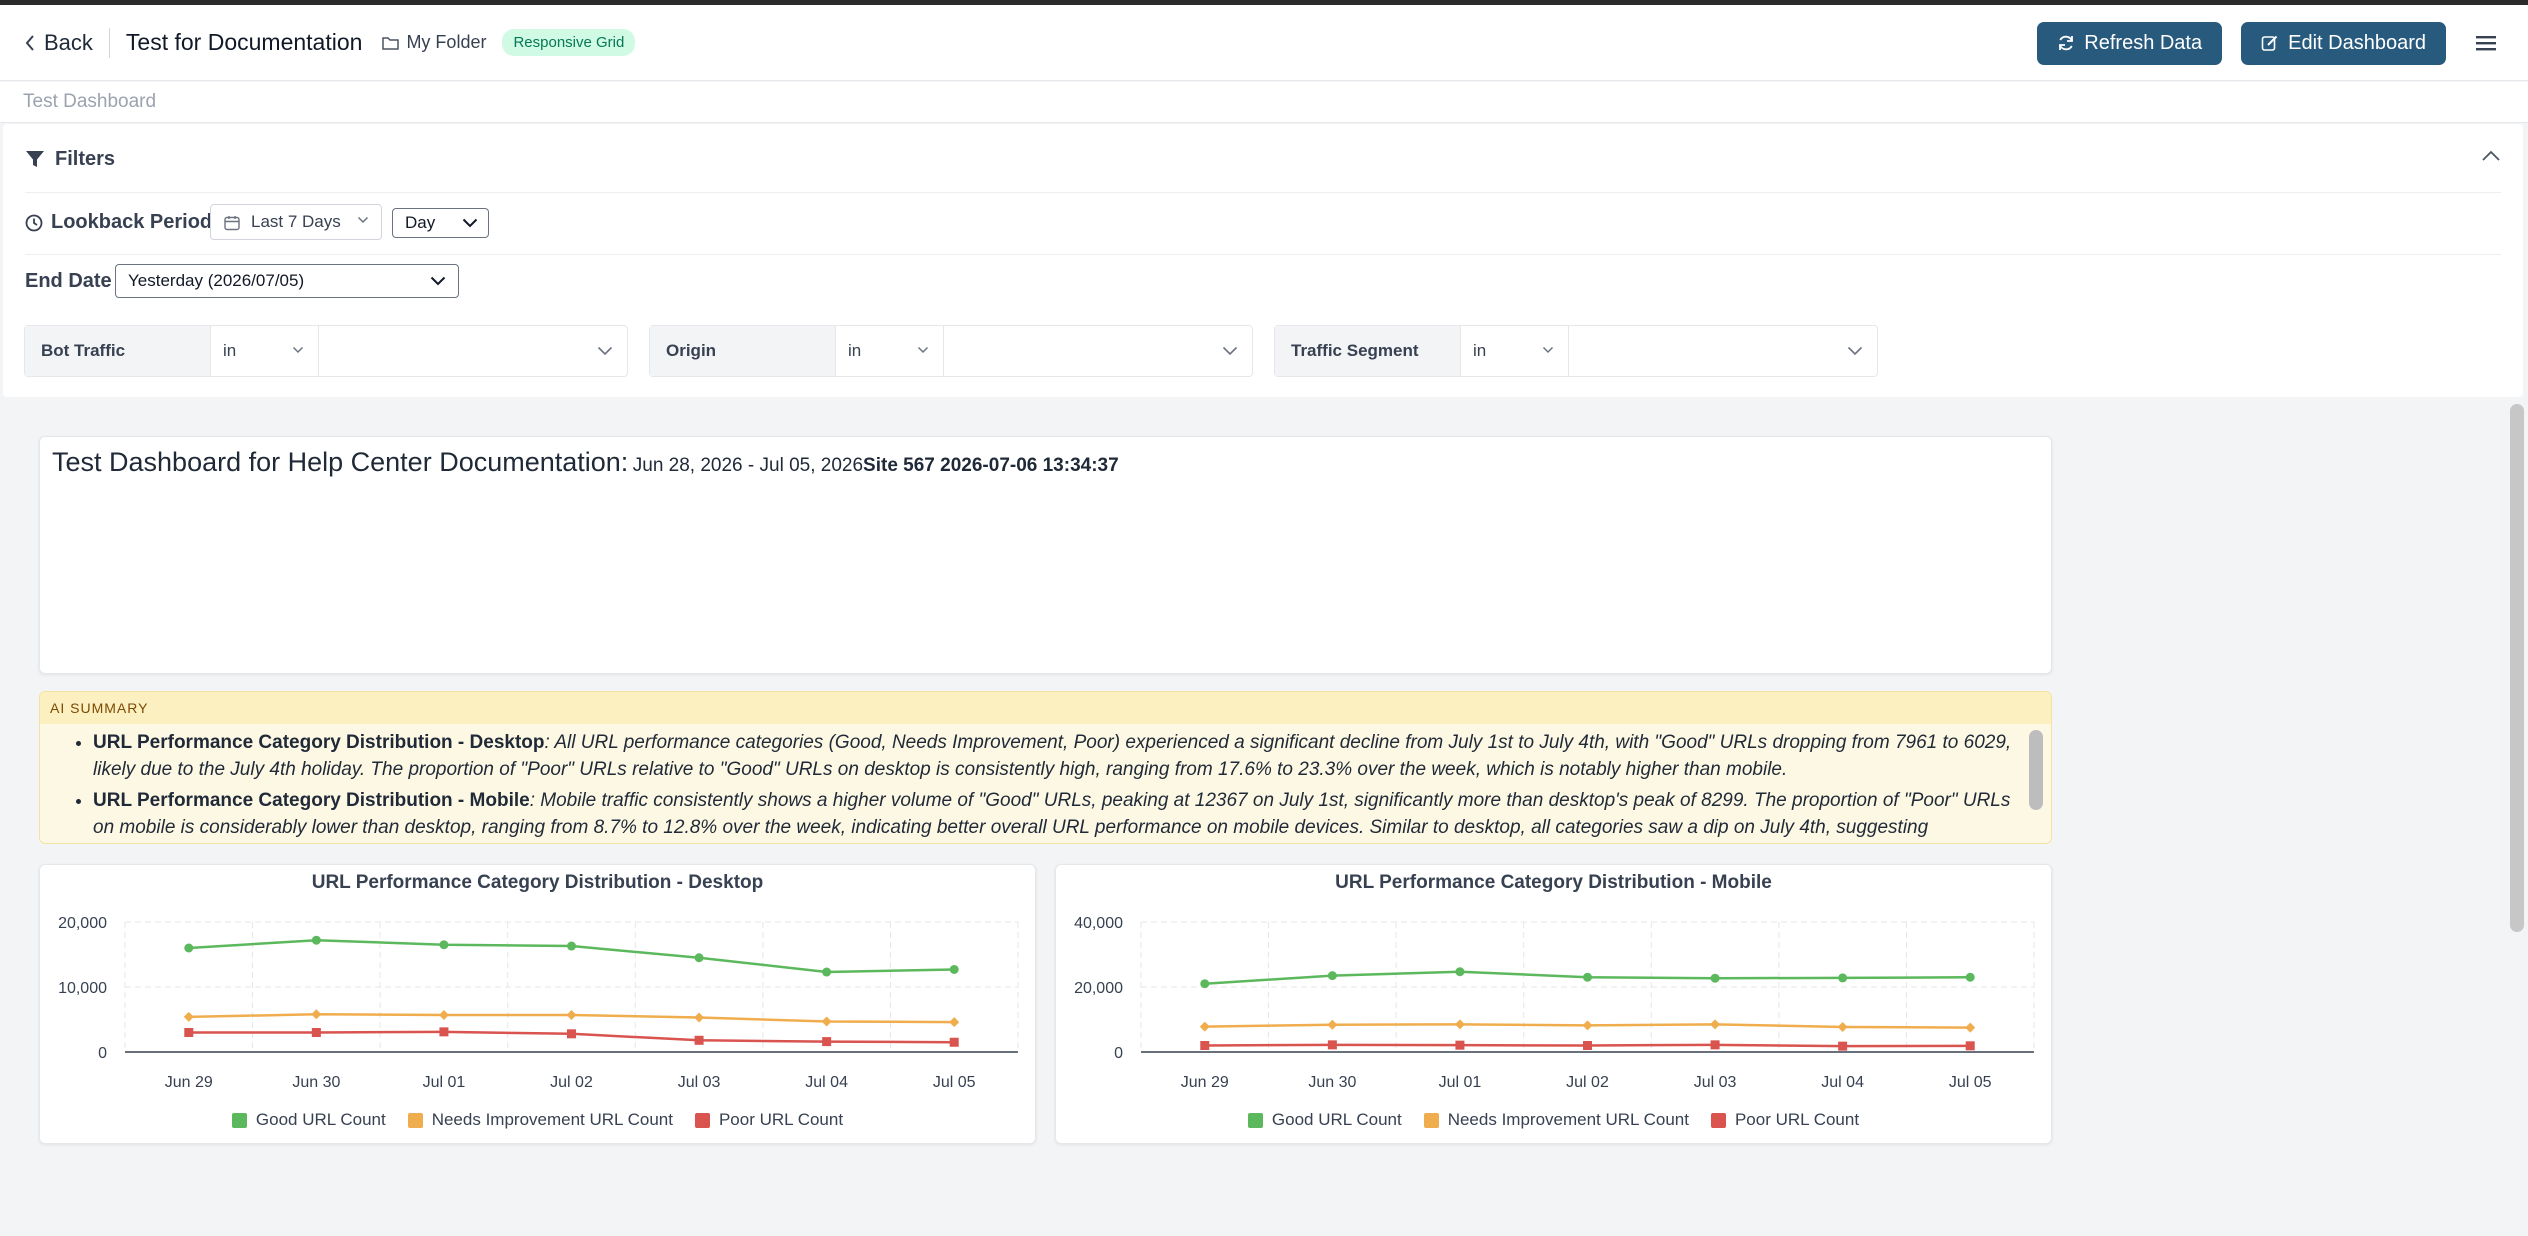 Image resolution: width=2528 pixels, height=1236 pixels. Describe the element at coordinates (29, 42) in the screenshot. I see `chevron-left-icon` at that location.